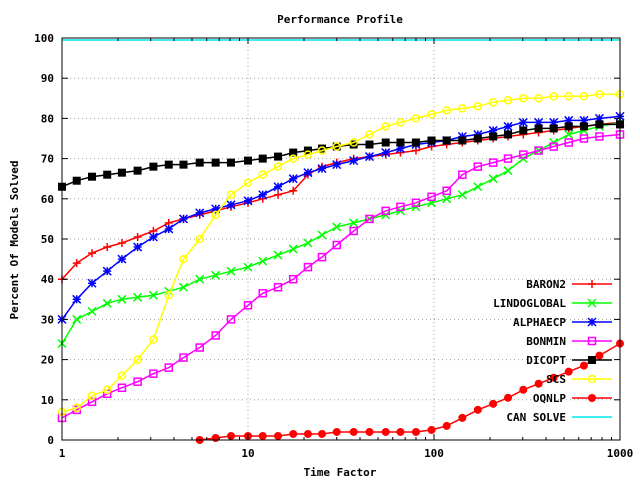 The height and width of the screenshot is (480, 640). What do you see at coordinates (340, 472) in the screenshot?
I see `x-axis-label: Time Factor` at bounding box center [340, 472].